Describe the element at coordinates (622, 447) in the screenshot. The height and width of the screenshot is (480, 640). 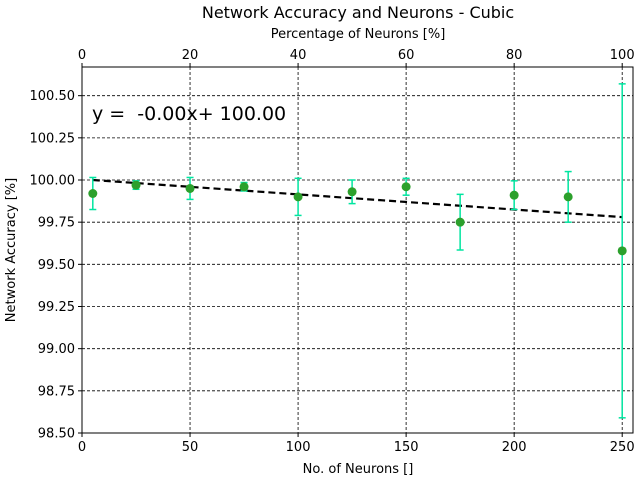
I see `x-tick-label: 250` at that location.